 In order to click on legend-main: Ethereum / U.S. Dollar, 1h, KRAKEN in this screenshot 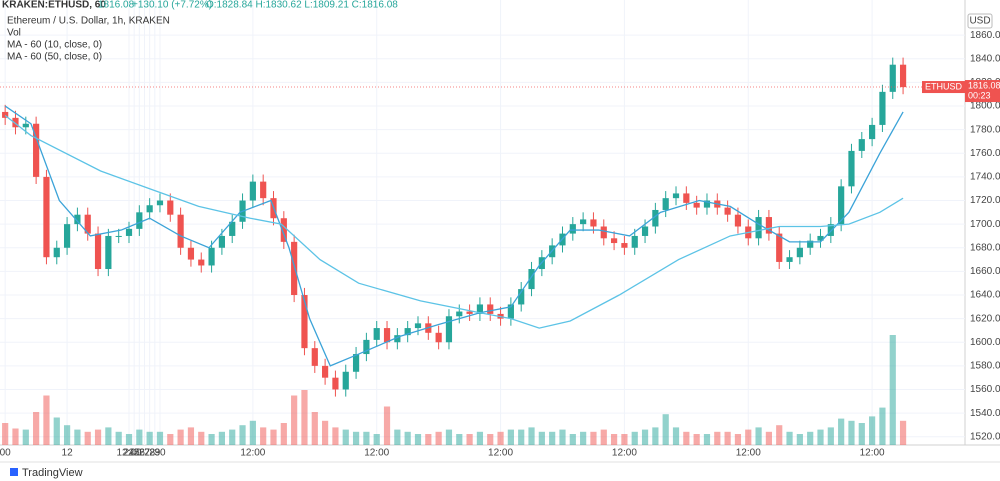, I will do `click(88, 21)`.